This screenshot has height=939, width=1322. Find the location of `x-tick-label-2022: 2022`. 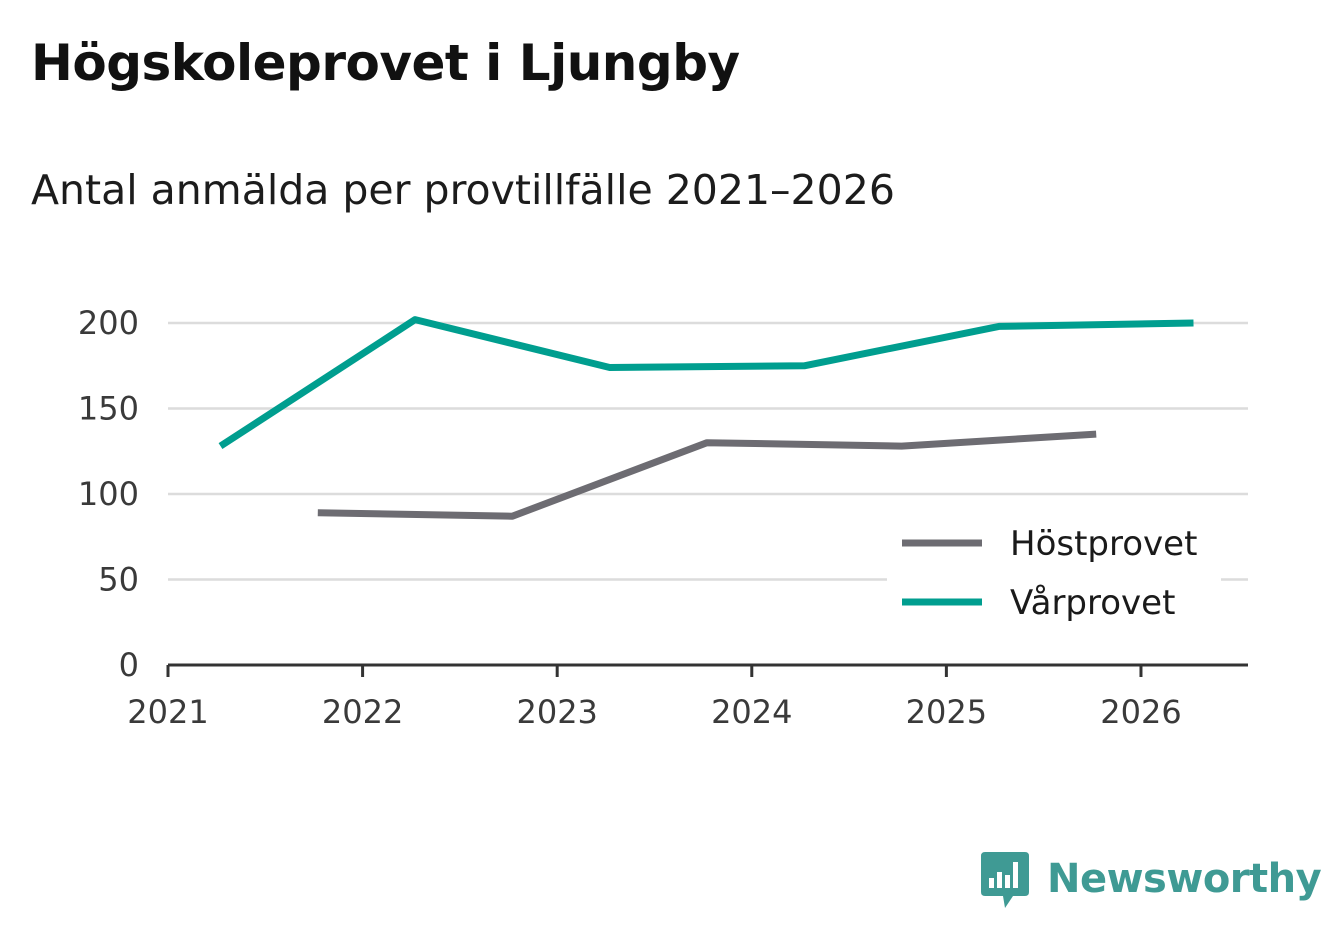

x-tick-label-2022: 2022 is located at coordinates (362, 712).